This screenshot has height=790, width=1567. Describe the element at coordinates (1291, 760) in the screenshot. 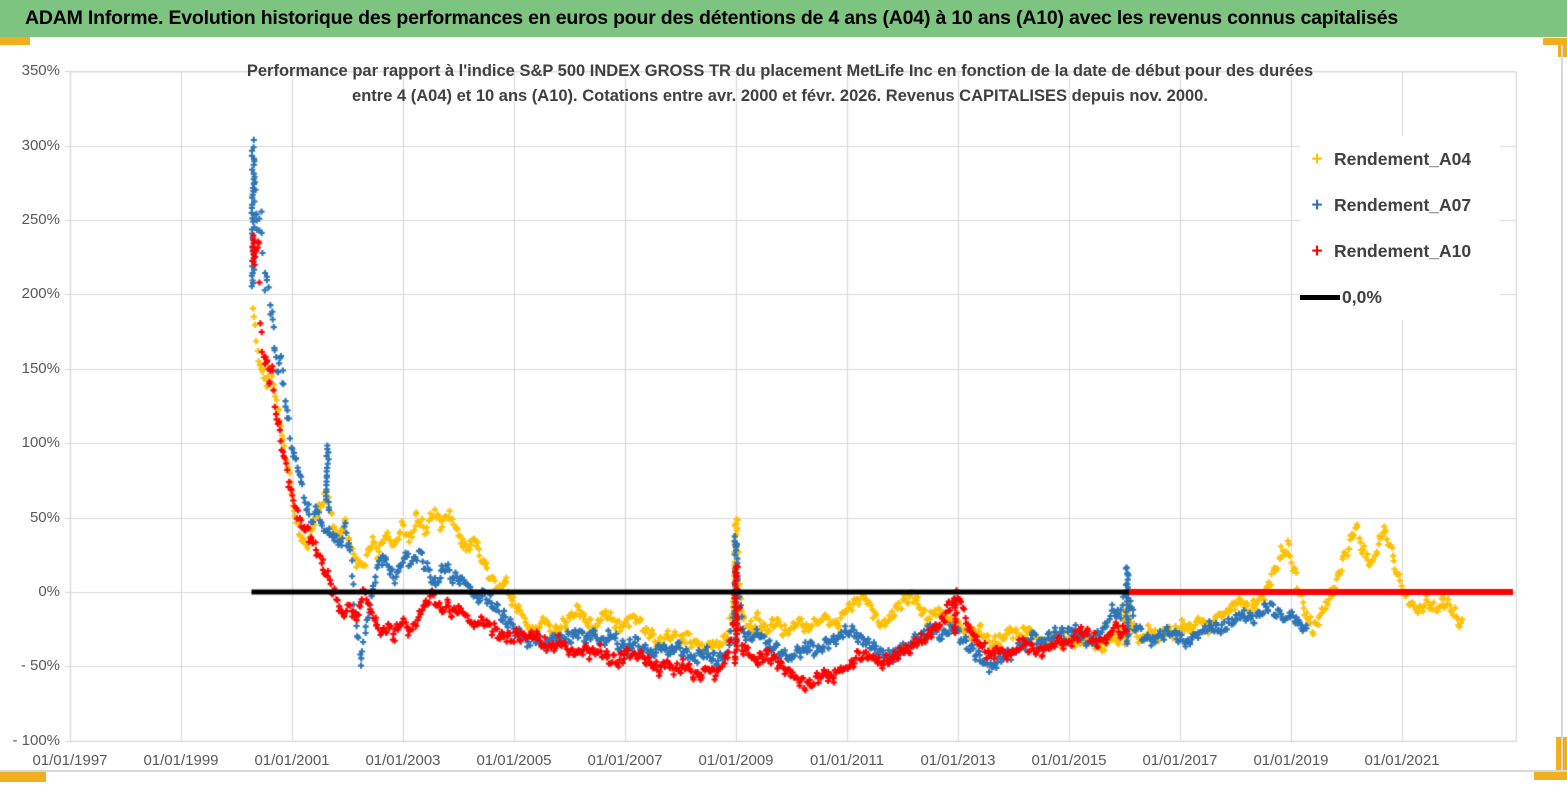

I see `x-tick-label: 01/01/2019` at that location.